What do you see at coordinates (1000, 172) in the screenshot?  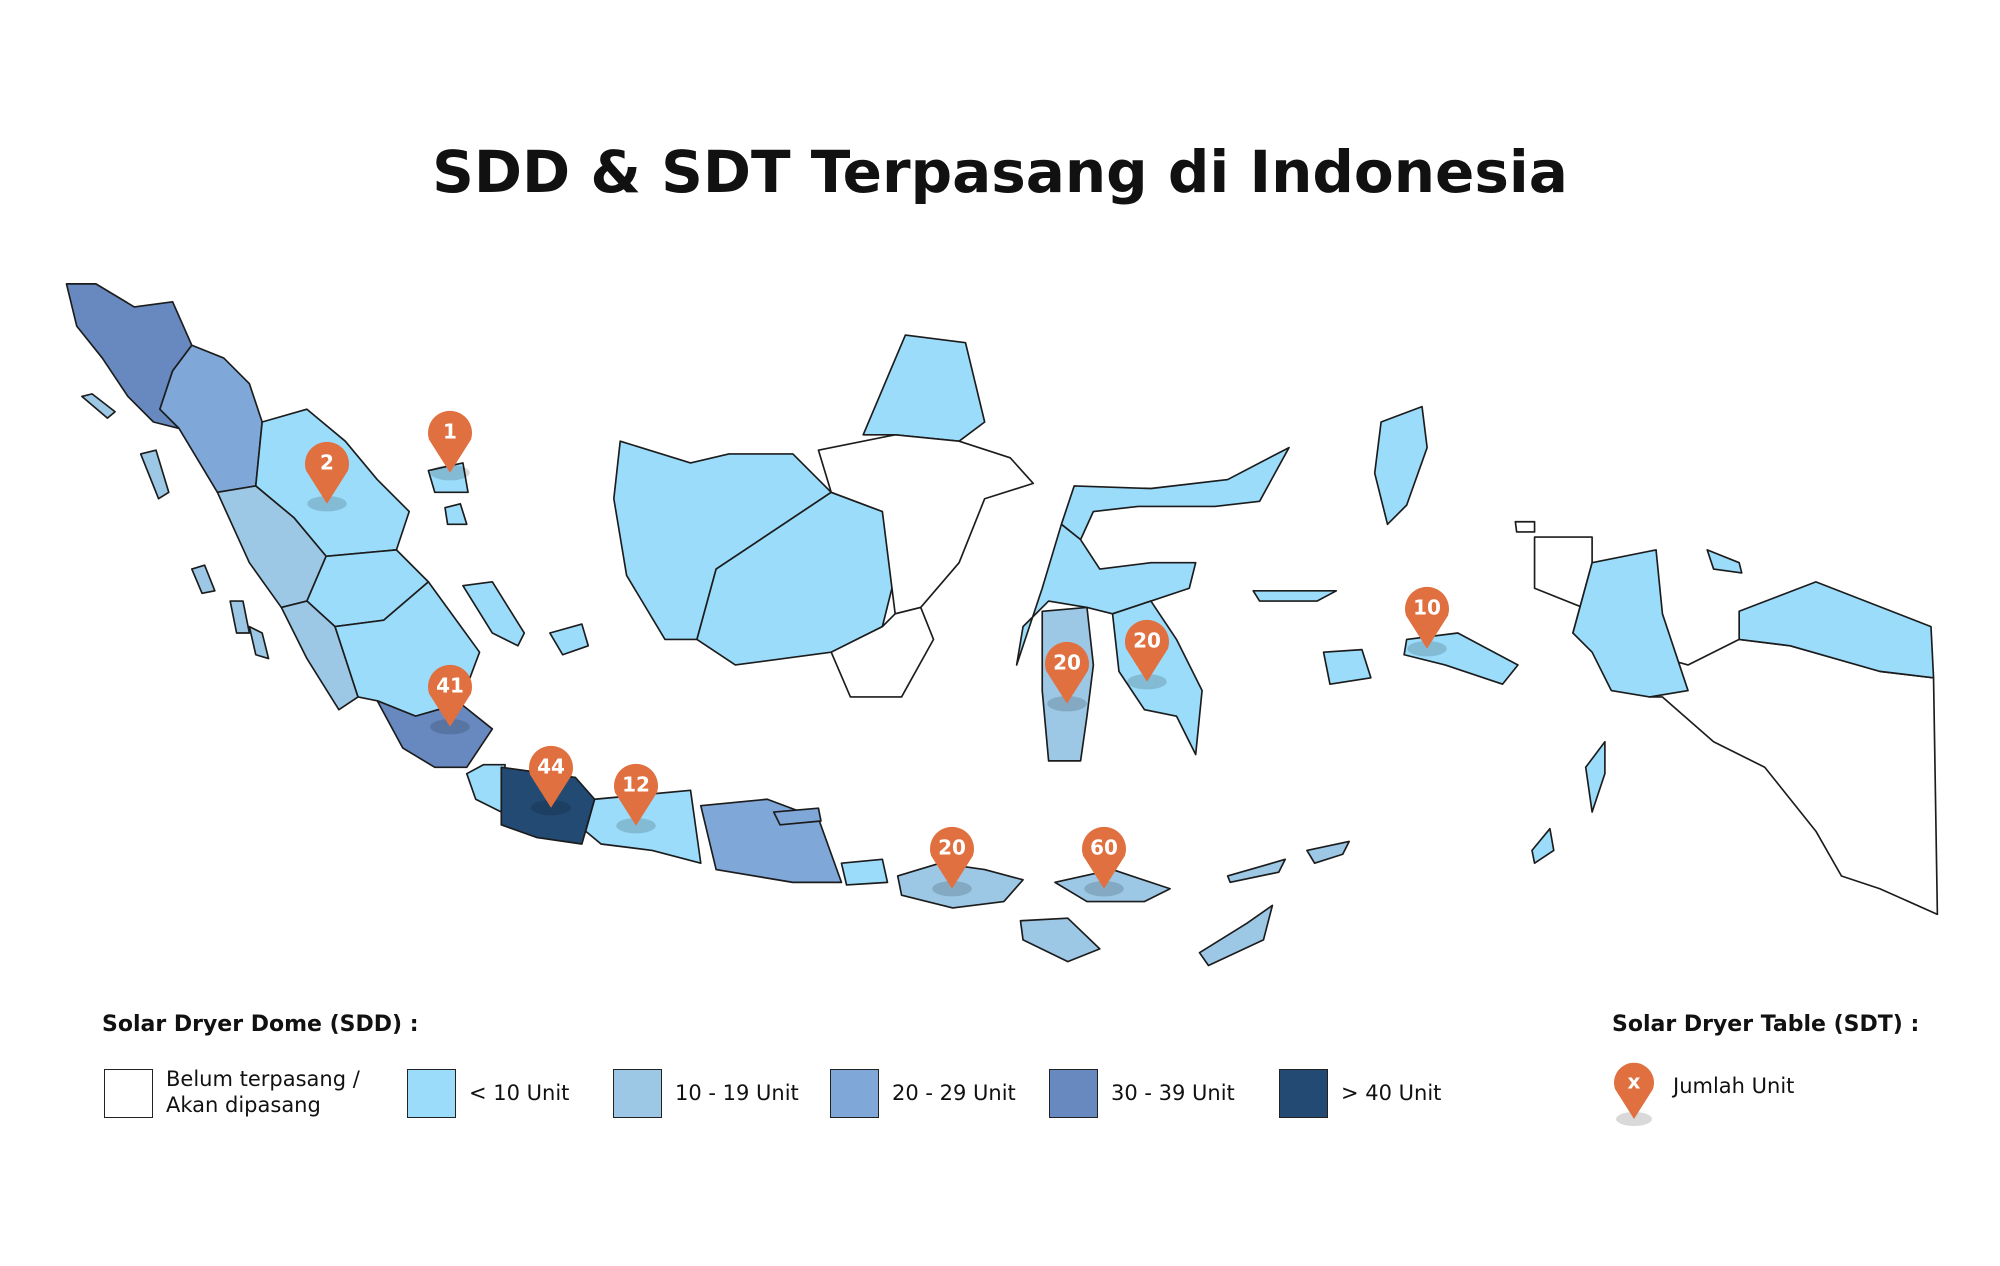 I see `title: SDD & SDT Terpasang di Indonesia` at bounding box center [1000, 172].